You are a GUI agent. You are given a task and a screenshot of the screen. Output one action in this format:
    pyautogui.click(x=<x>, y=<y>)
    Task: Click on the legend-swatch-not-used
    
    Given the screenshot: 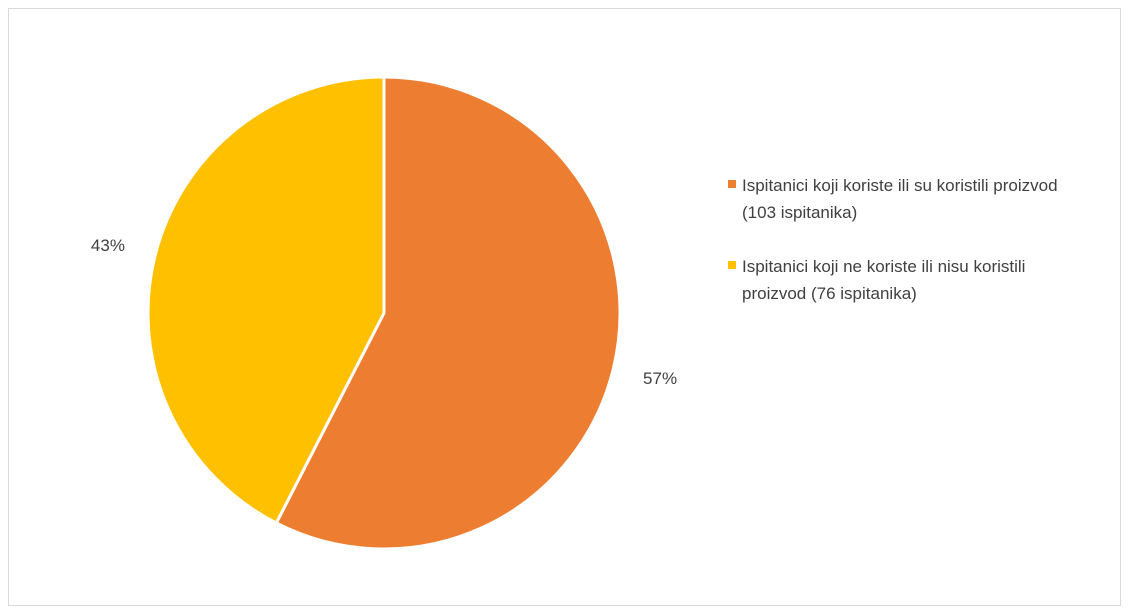 What is the action you would take?
    pyautogui.click(x=732, y=265)
    